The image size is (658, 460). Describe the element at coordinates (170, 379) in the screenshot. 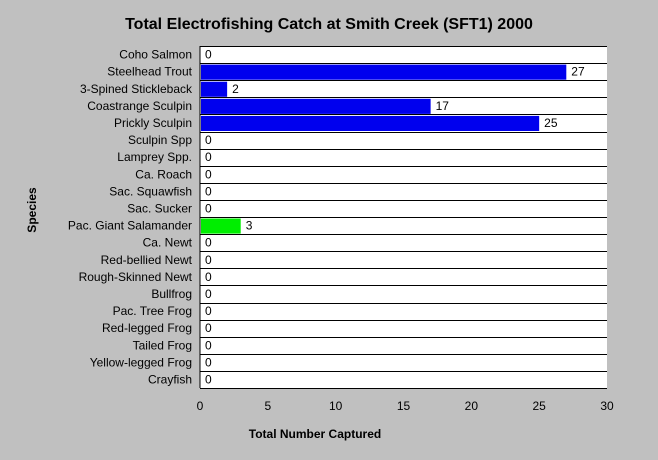

I see `category-label: Crayfish` at that location.